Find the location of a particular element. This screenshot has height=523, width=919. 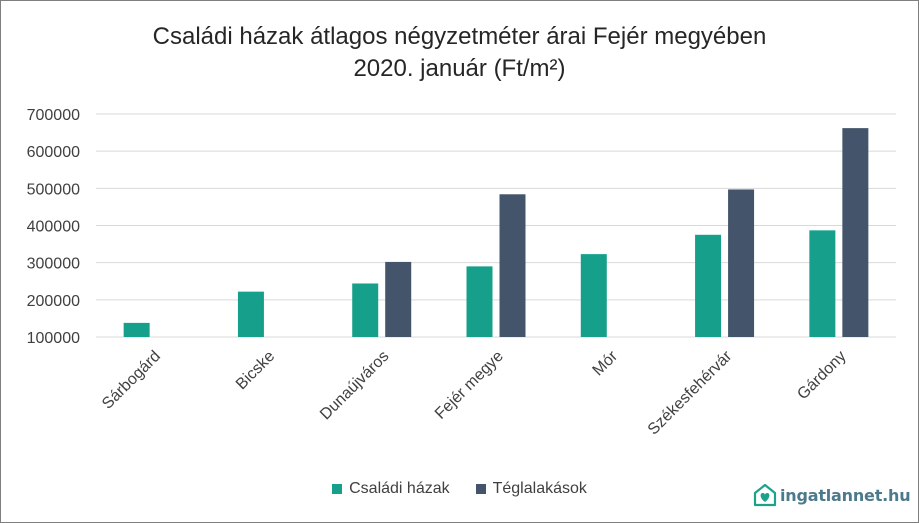

y-tick-label: 700000 is located at coordinates (53, 115).